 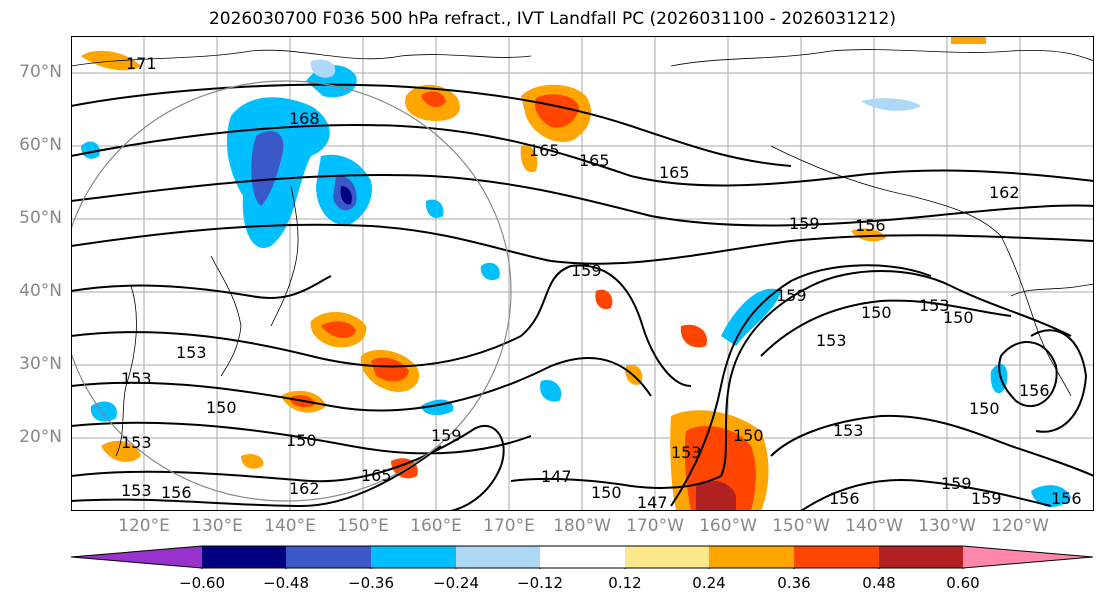 What do you see at coordinates (141, 63) in the screenshot?
I see `contour-label: 171` at bounding box center [141, 63].